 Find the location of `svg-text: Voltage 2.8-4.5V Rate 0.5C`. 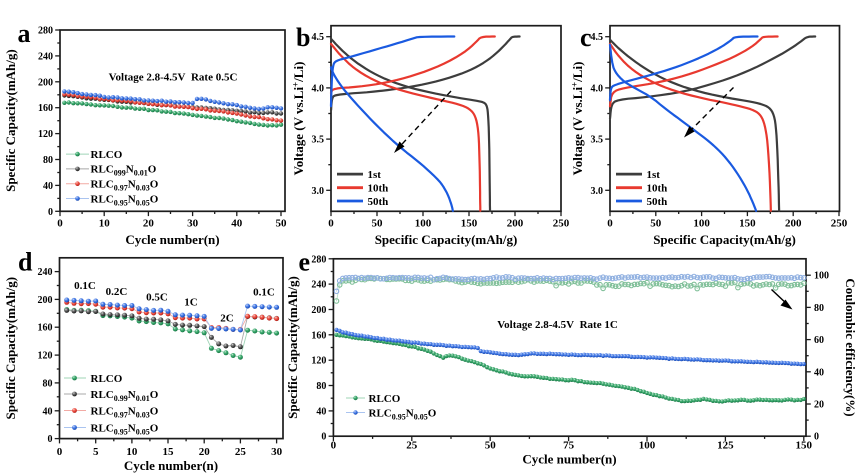

svg-text: Voltage 2.8-4.5V Rate 0.5C is located at coordinates (173, 78).